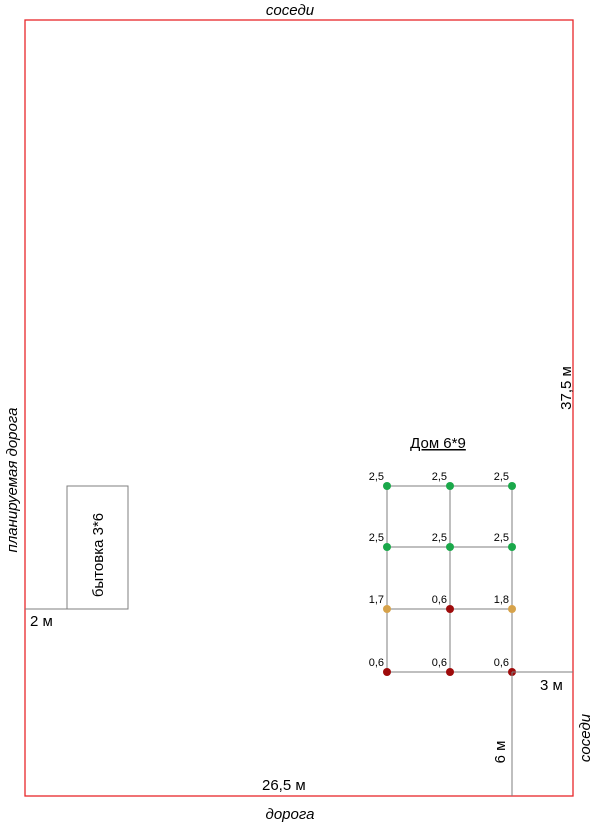  I want to click on shed-outline, so click(97, 547).